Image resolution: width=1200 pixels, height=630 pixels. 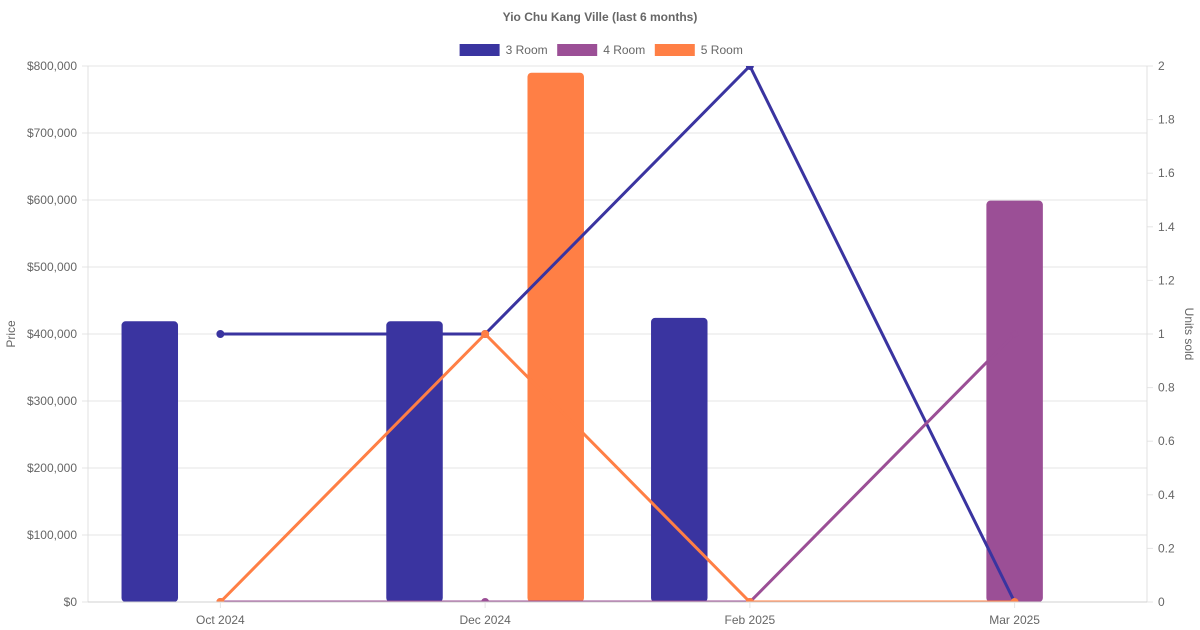 I want to click on y-right-tick-label: 0, so click(x=1161, y=602).